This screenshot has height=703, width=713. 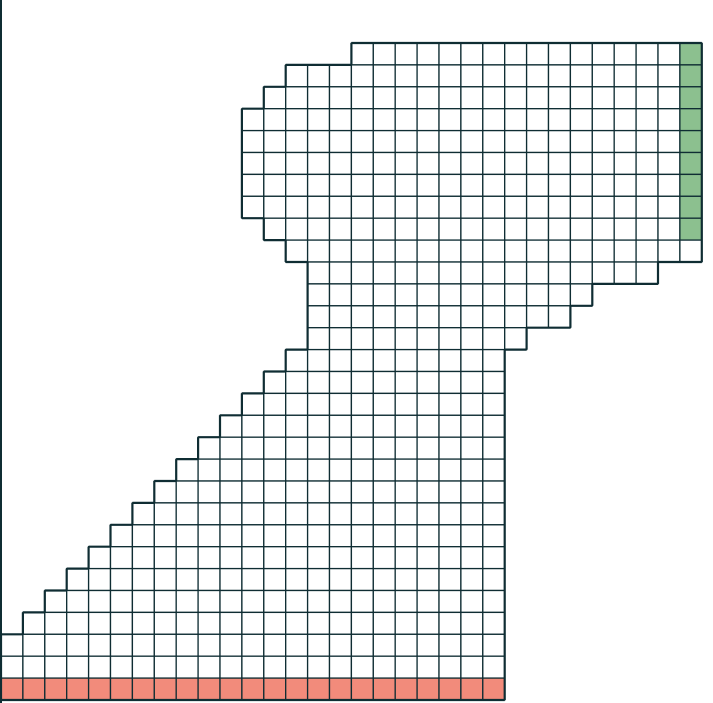 What do you see at coordinates (691, 76) in the screenshot?
I see `outlet-cell` at bounding box center [691, 76].